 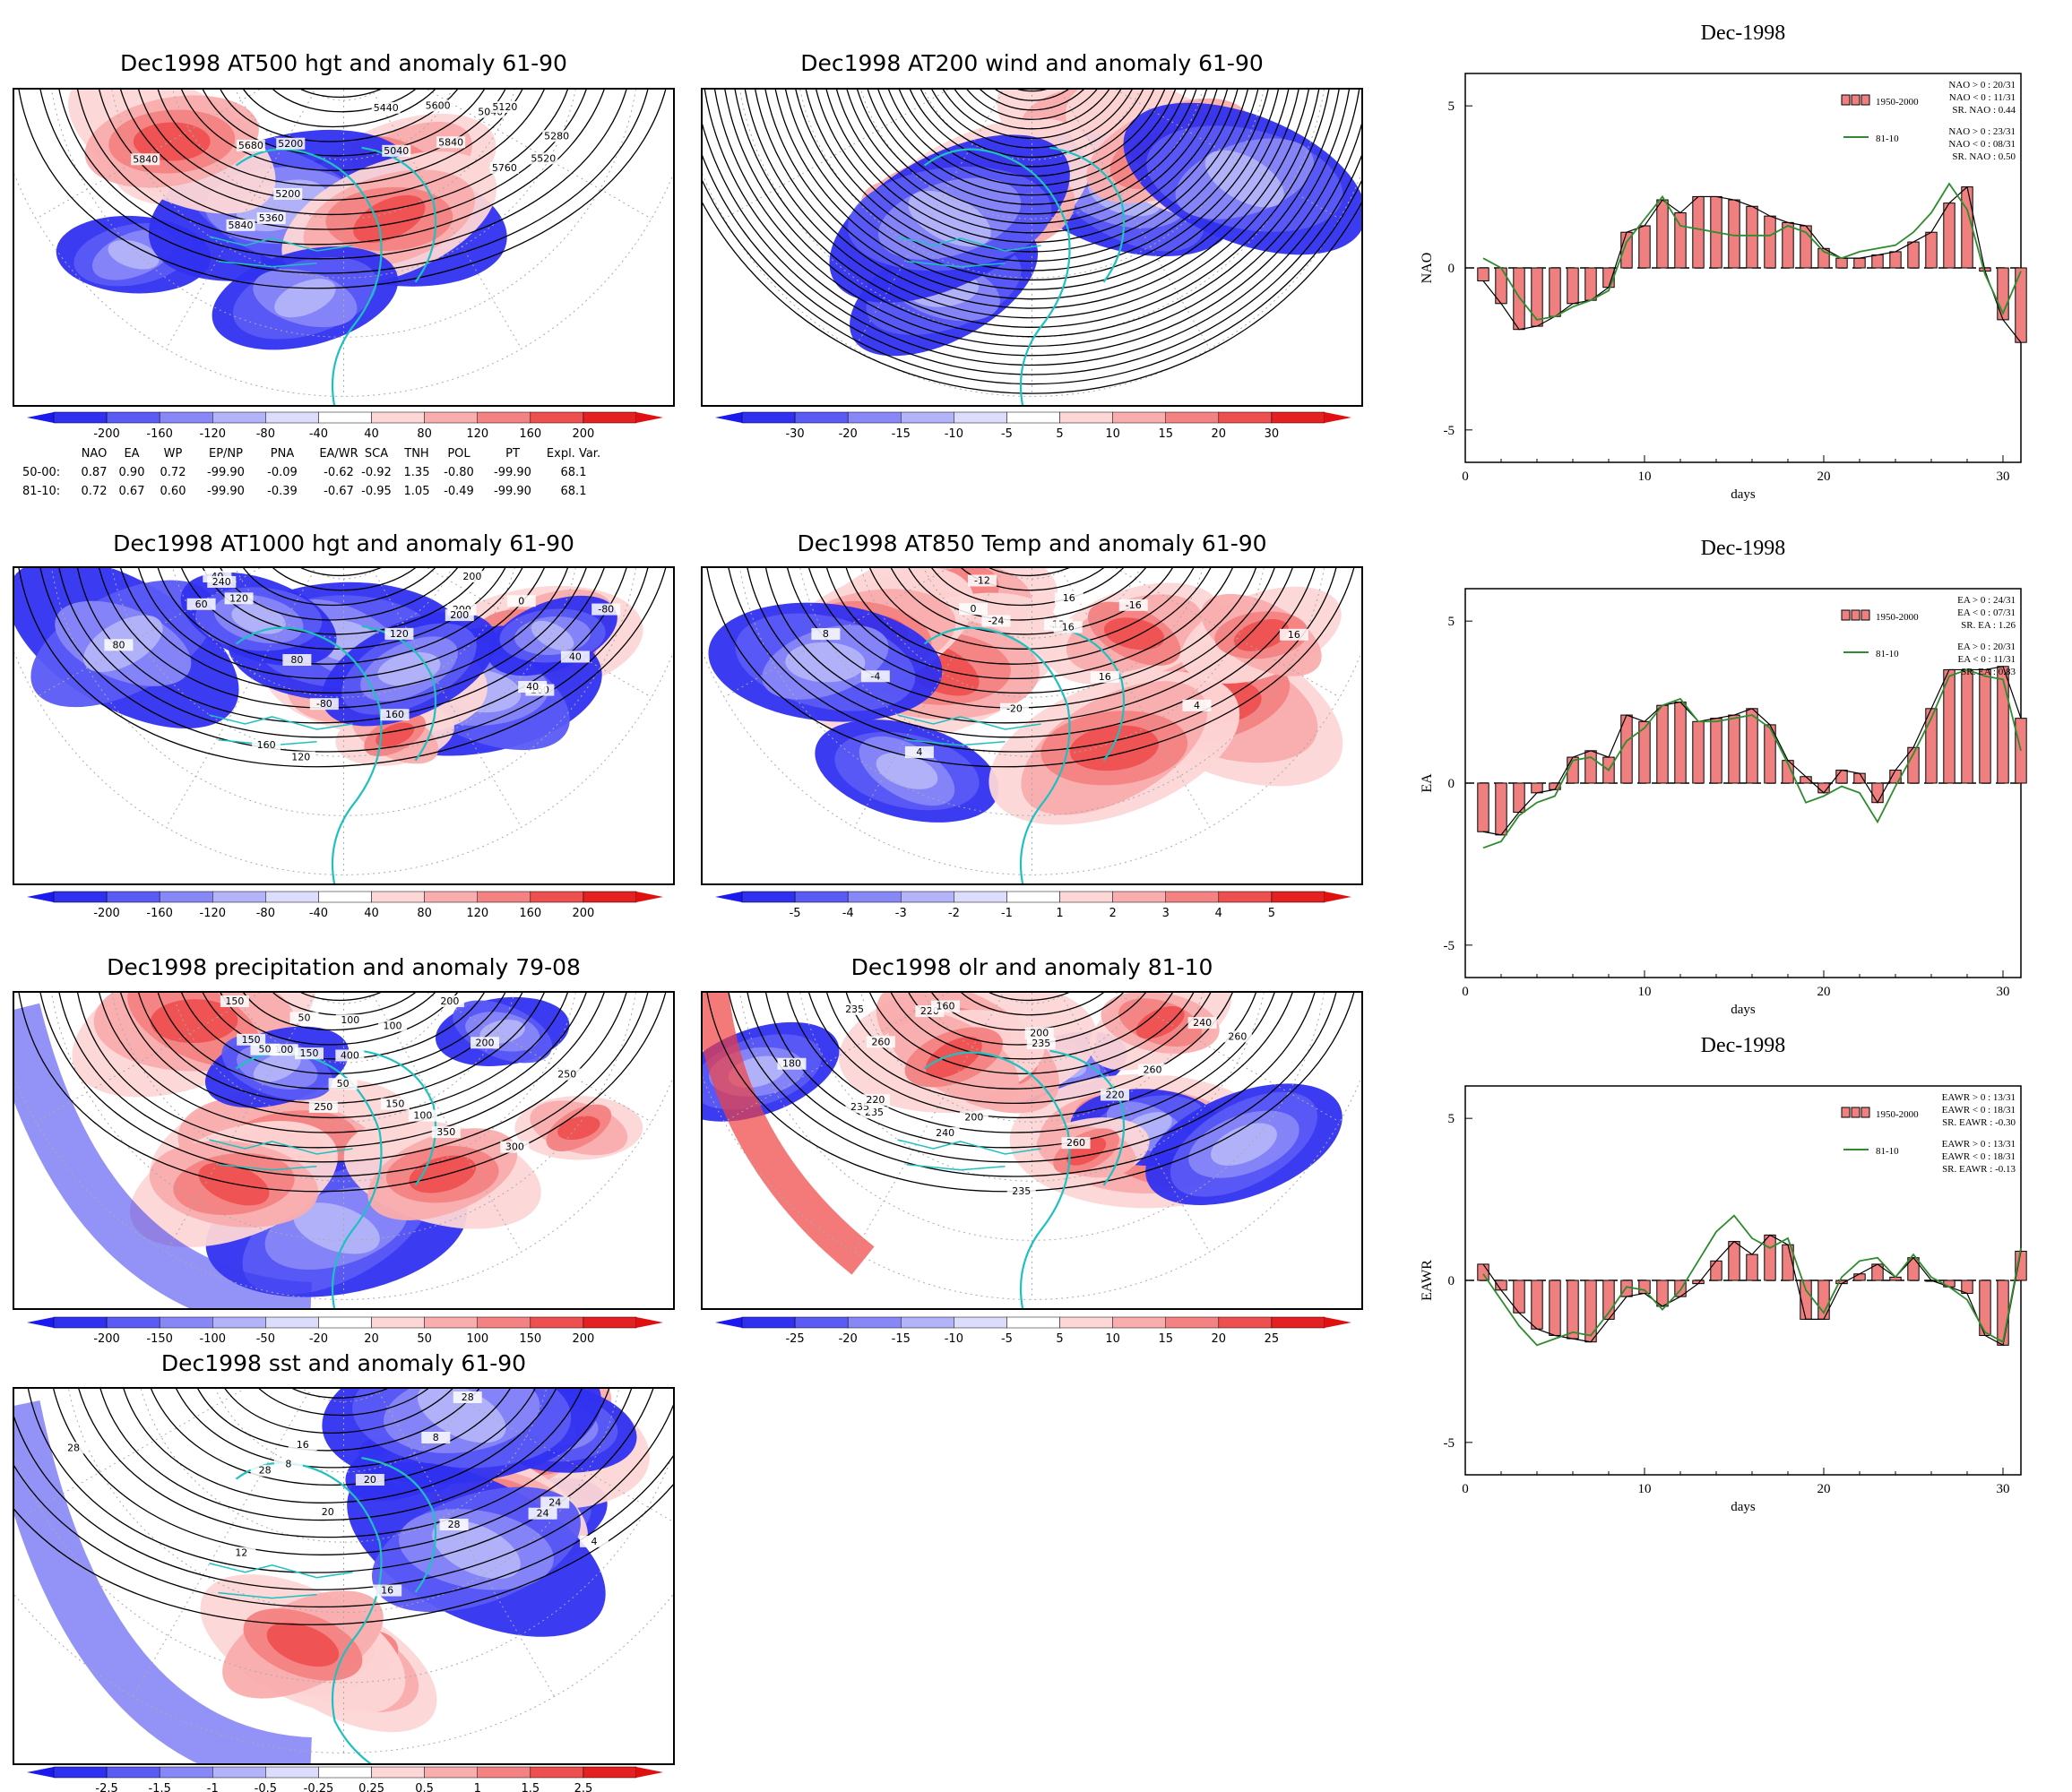 What do you see at coordinates (969, 252) in the screenshot?
I see `state-borders` at bounding box center [969, 252].